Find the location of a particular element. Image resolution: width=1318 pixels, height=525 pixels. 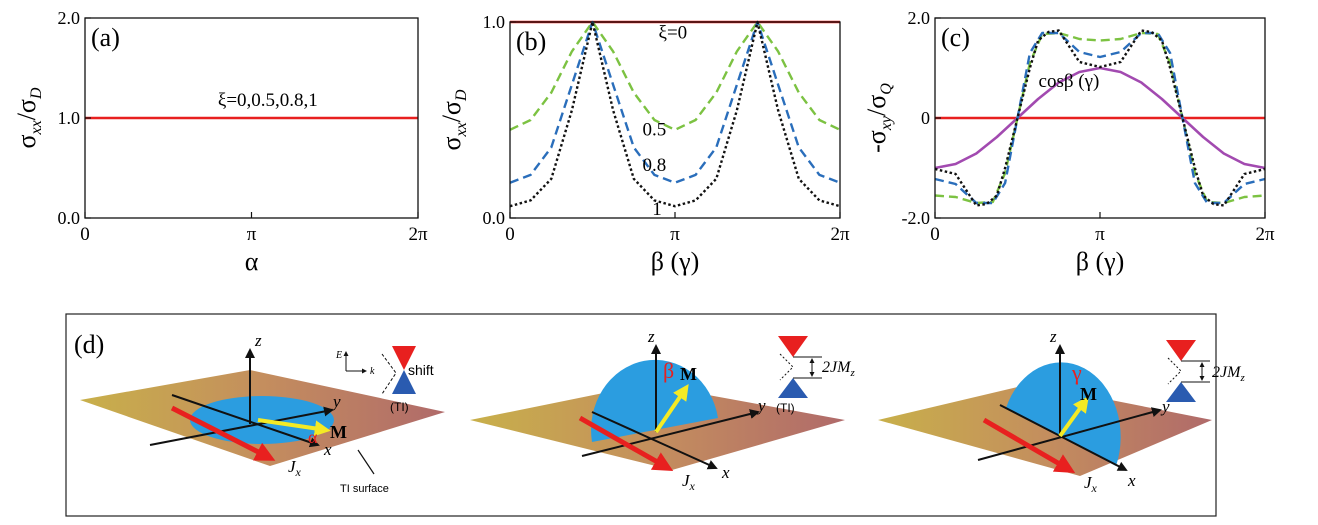

x-tick-label-2-0: 0 is located at coordinates (510, 234).